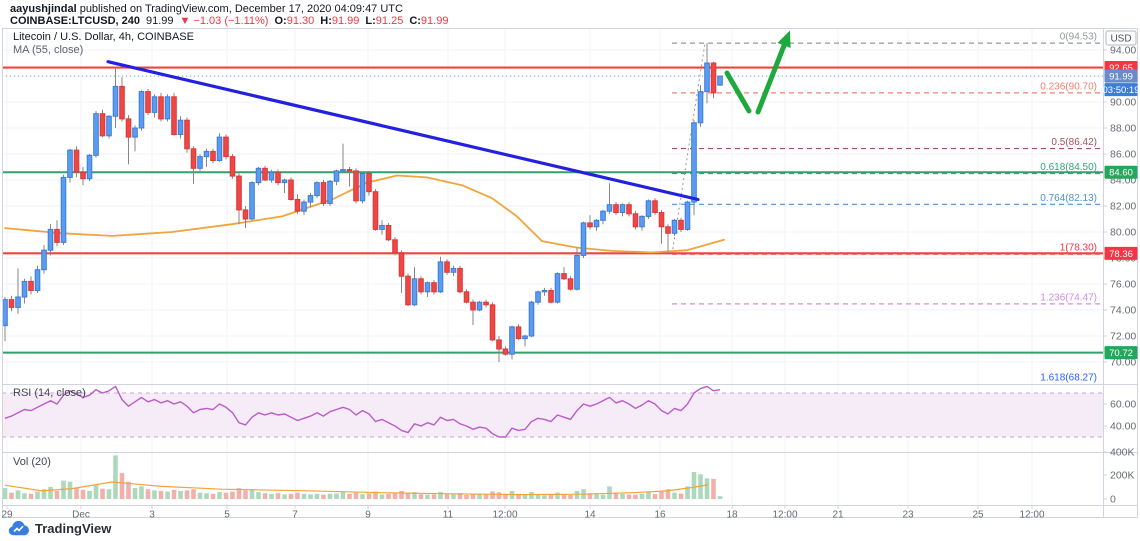 The width and height of the screenshot is (1140, 541). Describe the element at coordinates (280, 21) in the screenshot. I see `open-label: O:` at that location.